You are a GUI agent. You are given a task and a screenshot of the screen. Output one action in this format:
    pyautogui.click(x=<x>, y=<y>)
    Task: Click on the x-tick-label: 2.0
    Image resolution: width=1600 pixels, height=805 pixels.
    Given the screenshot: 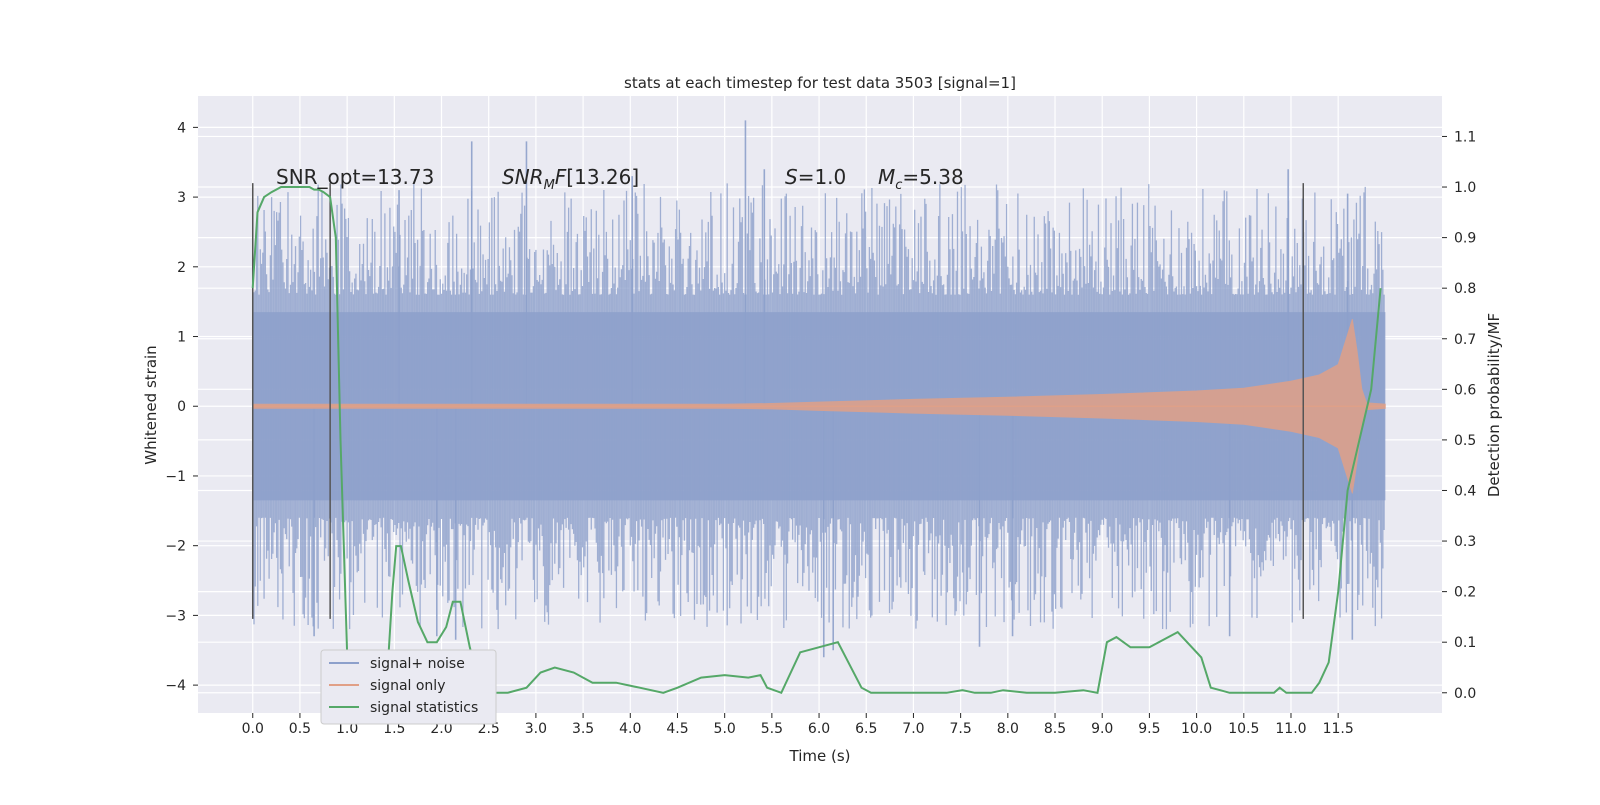 What is the action you would take?
    pyautogui.click(x=441, y=729)
    